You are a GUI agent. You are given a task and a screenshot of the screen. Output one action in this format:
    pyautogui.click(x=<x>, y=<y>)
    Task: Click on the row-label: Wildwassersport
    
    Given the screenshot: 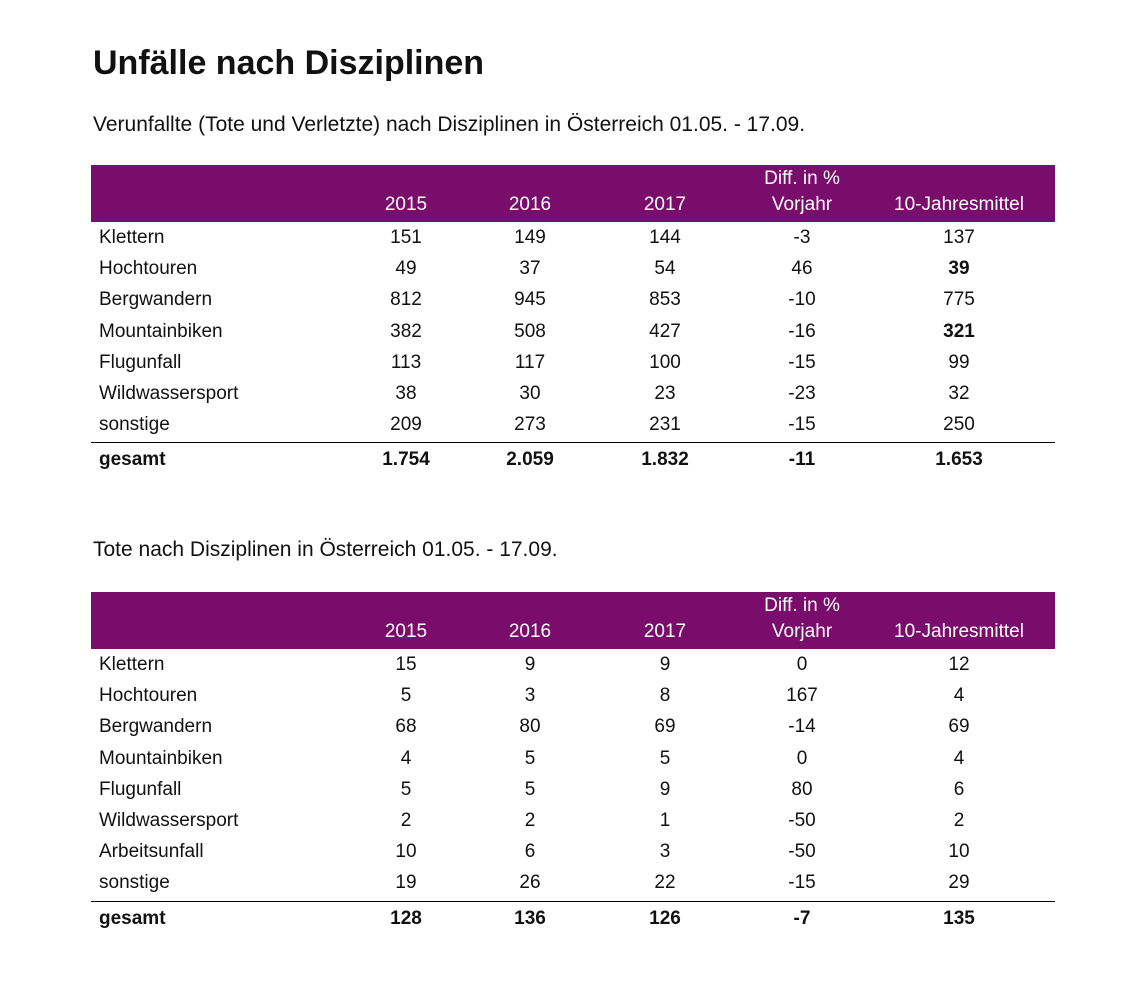 What is the action you would take?
    pyautogui.click(x=169, y=820)
    